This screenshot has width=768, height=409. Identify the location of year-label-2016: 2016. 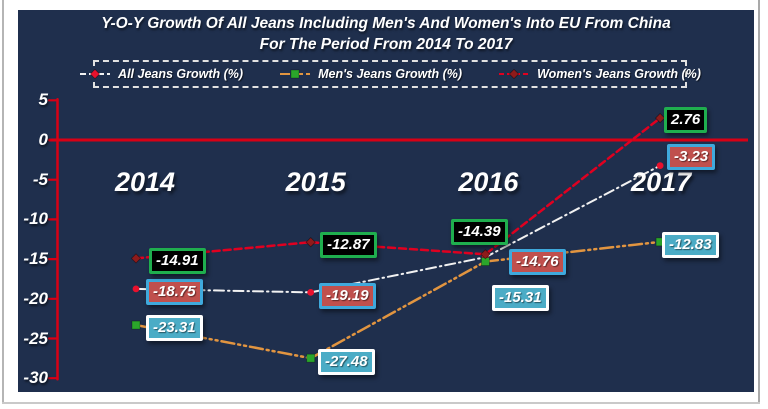
(488, 182).